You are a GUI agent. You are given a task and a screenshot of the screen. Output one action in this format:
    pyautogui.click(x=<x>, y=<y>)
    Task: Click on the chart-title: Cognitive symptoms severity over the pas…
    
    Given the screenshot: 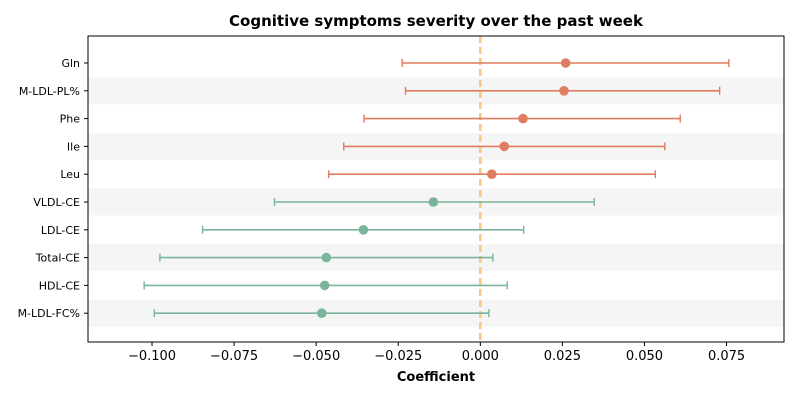 What is the action you would take?
    pyautogui.click(x=436, y=21)
    